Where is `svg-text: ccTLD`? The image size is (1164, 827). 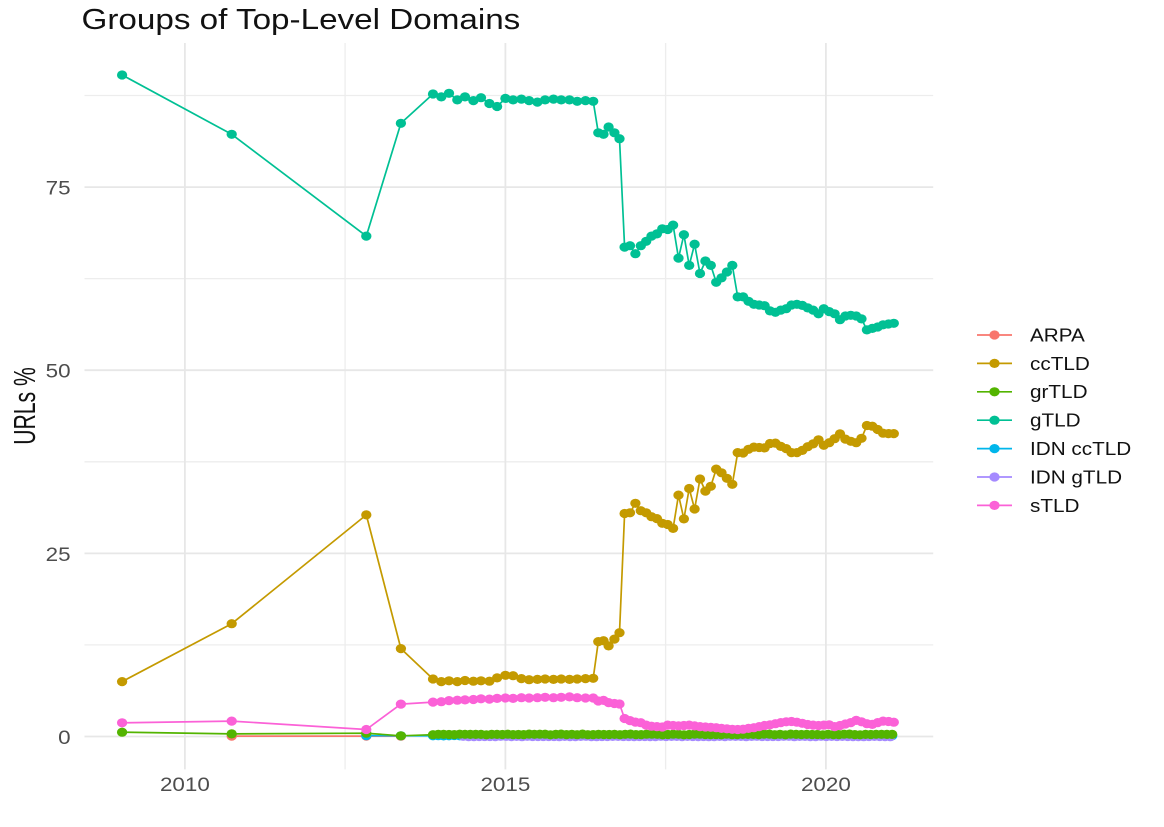 svg-text: ccTLD is located at coordinates (1060, 364).